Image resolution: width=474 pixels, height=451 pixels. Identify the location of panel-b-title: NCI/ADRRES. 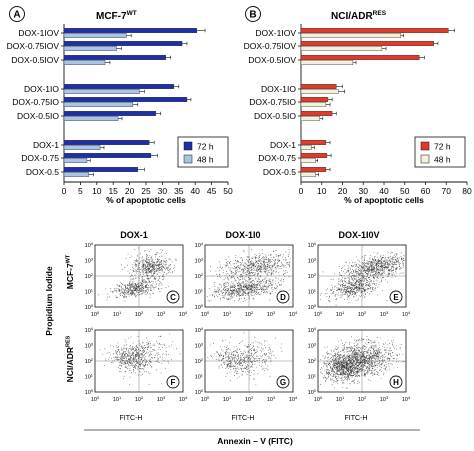
(359, 16).